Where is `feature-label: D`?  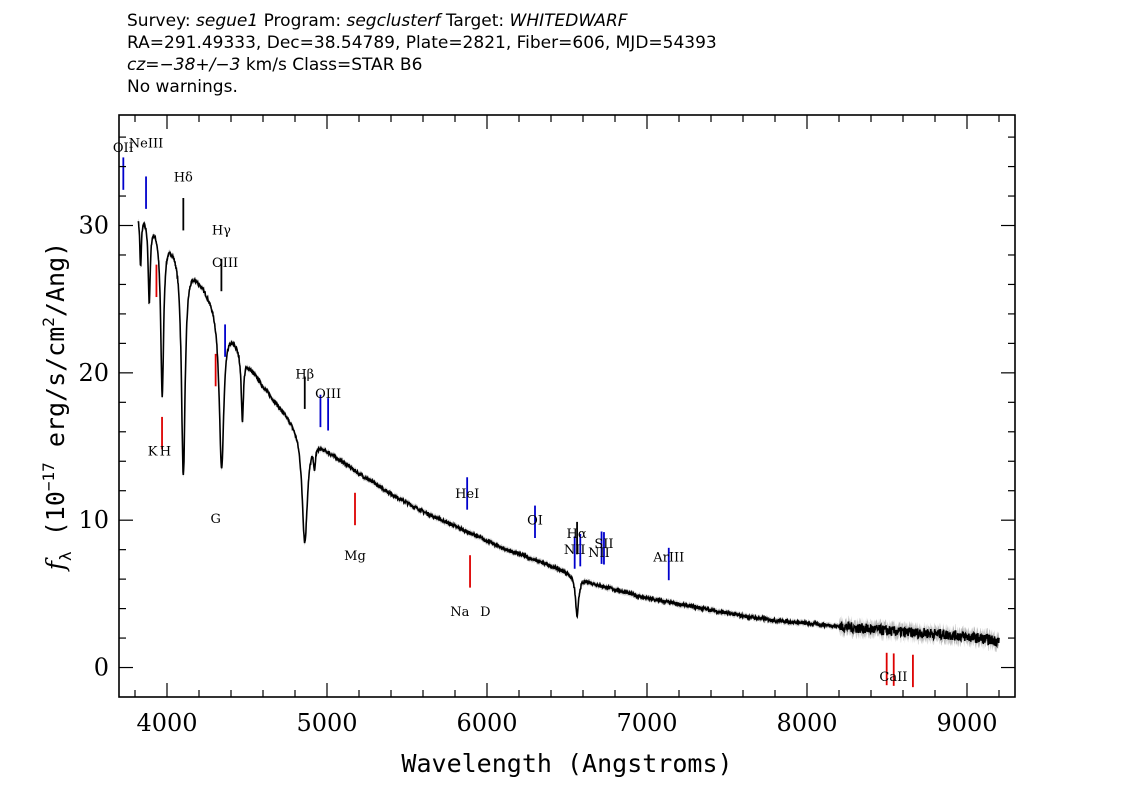 feature-label: D is located at coordinates (485, 612).